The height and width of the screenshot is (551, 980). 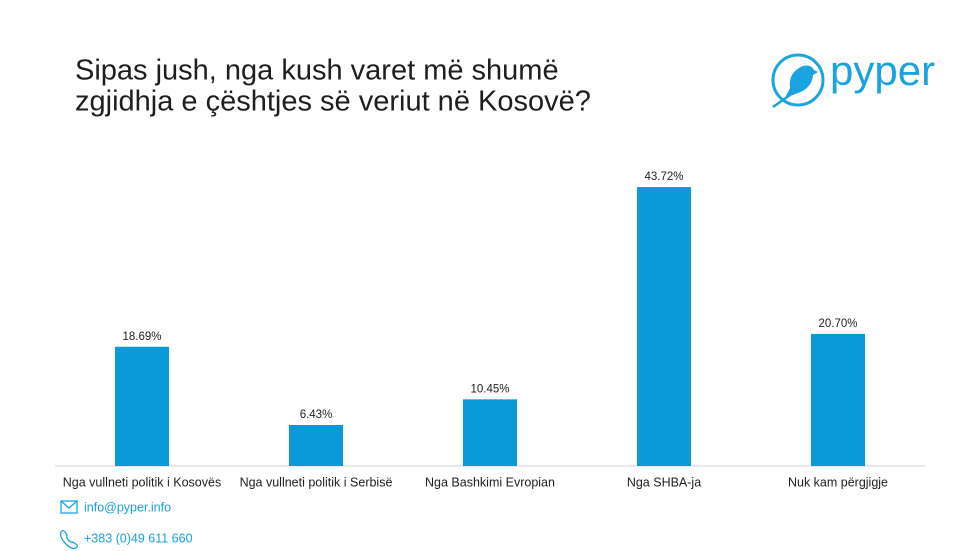 What do you see at coordinates (317, 71) in the screenshot?
I see `chart-title: Sipas jush, nga kush varet më shumë` at bounding box center [317, 71].